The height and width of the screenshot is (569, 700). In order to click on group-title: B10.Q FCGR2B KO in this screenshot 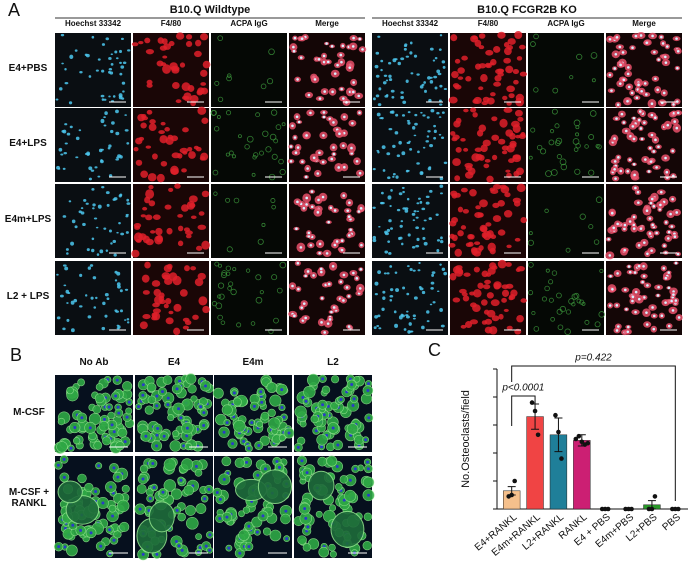, I will do `click(527, 10)`.